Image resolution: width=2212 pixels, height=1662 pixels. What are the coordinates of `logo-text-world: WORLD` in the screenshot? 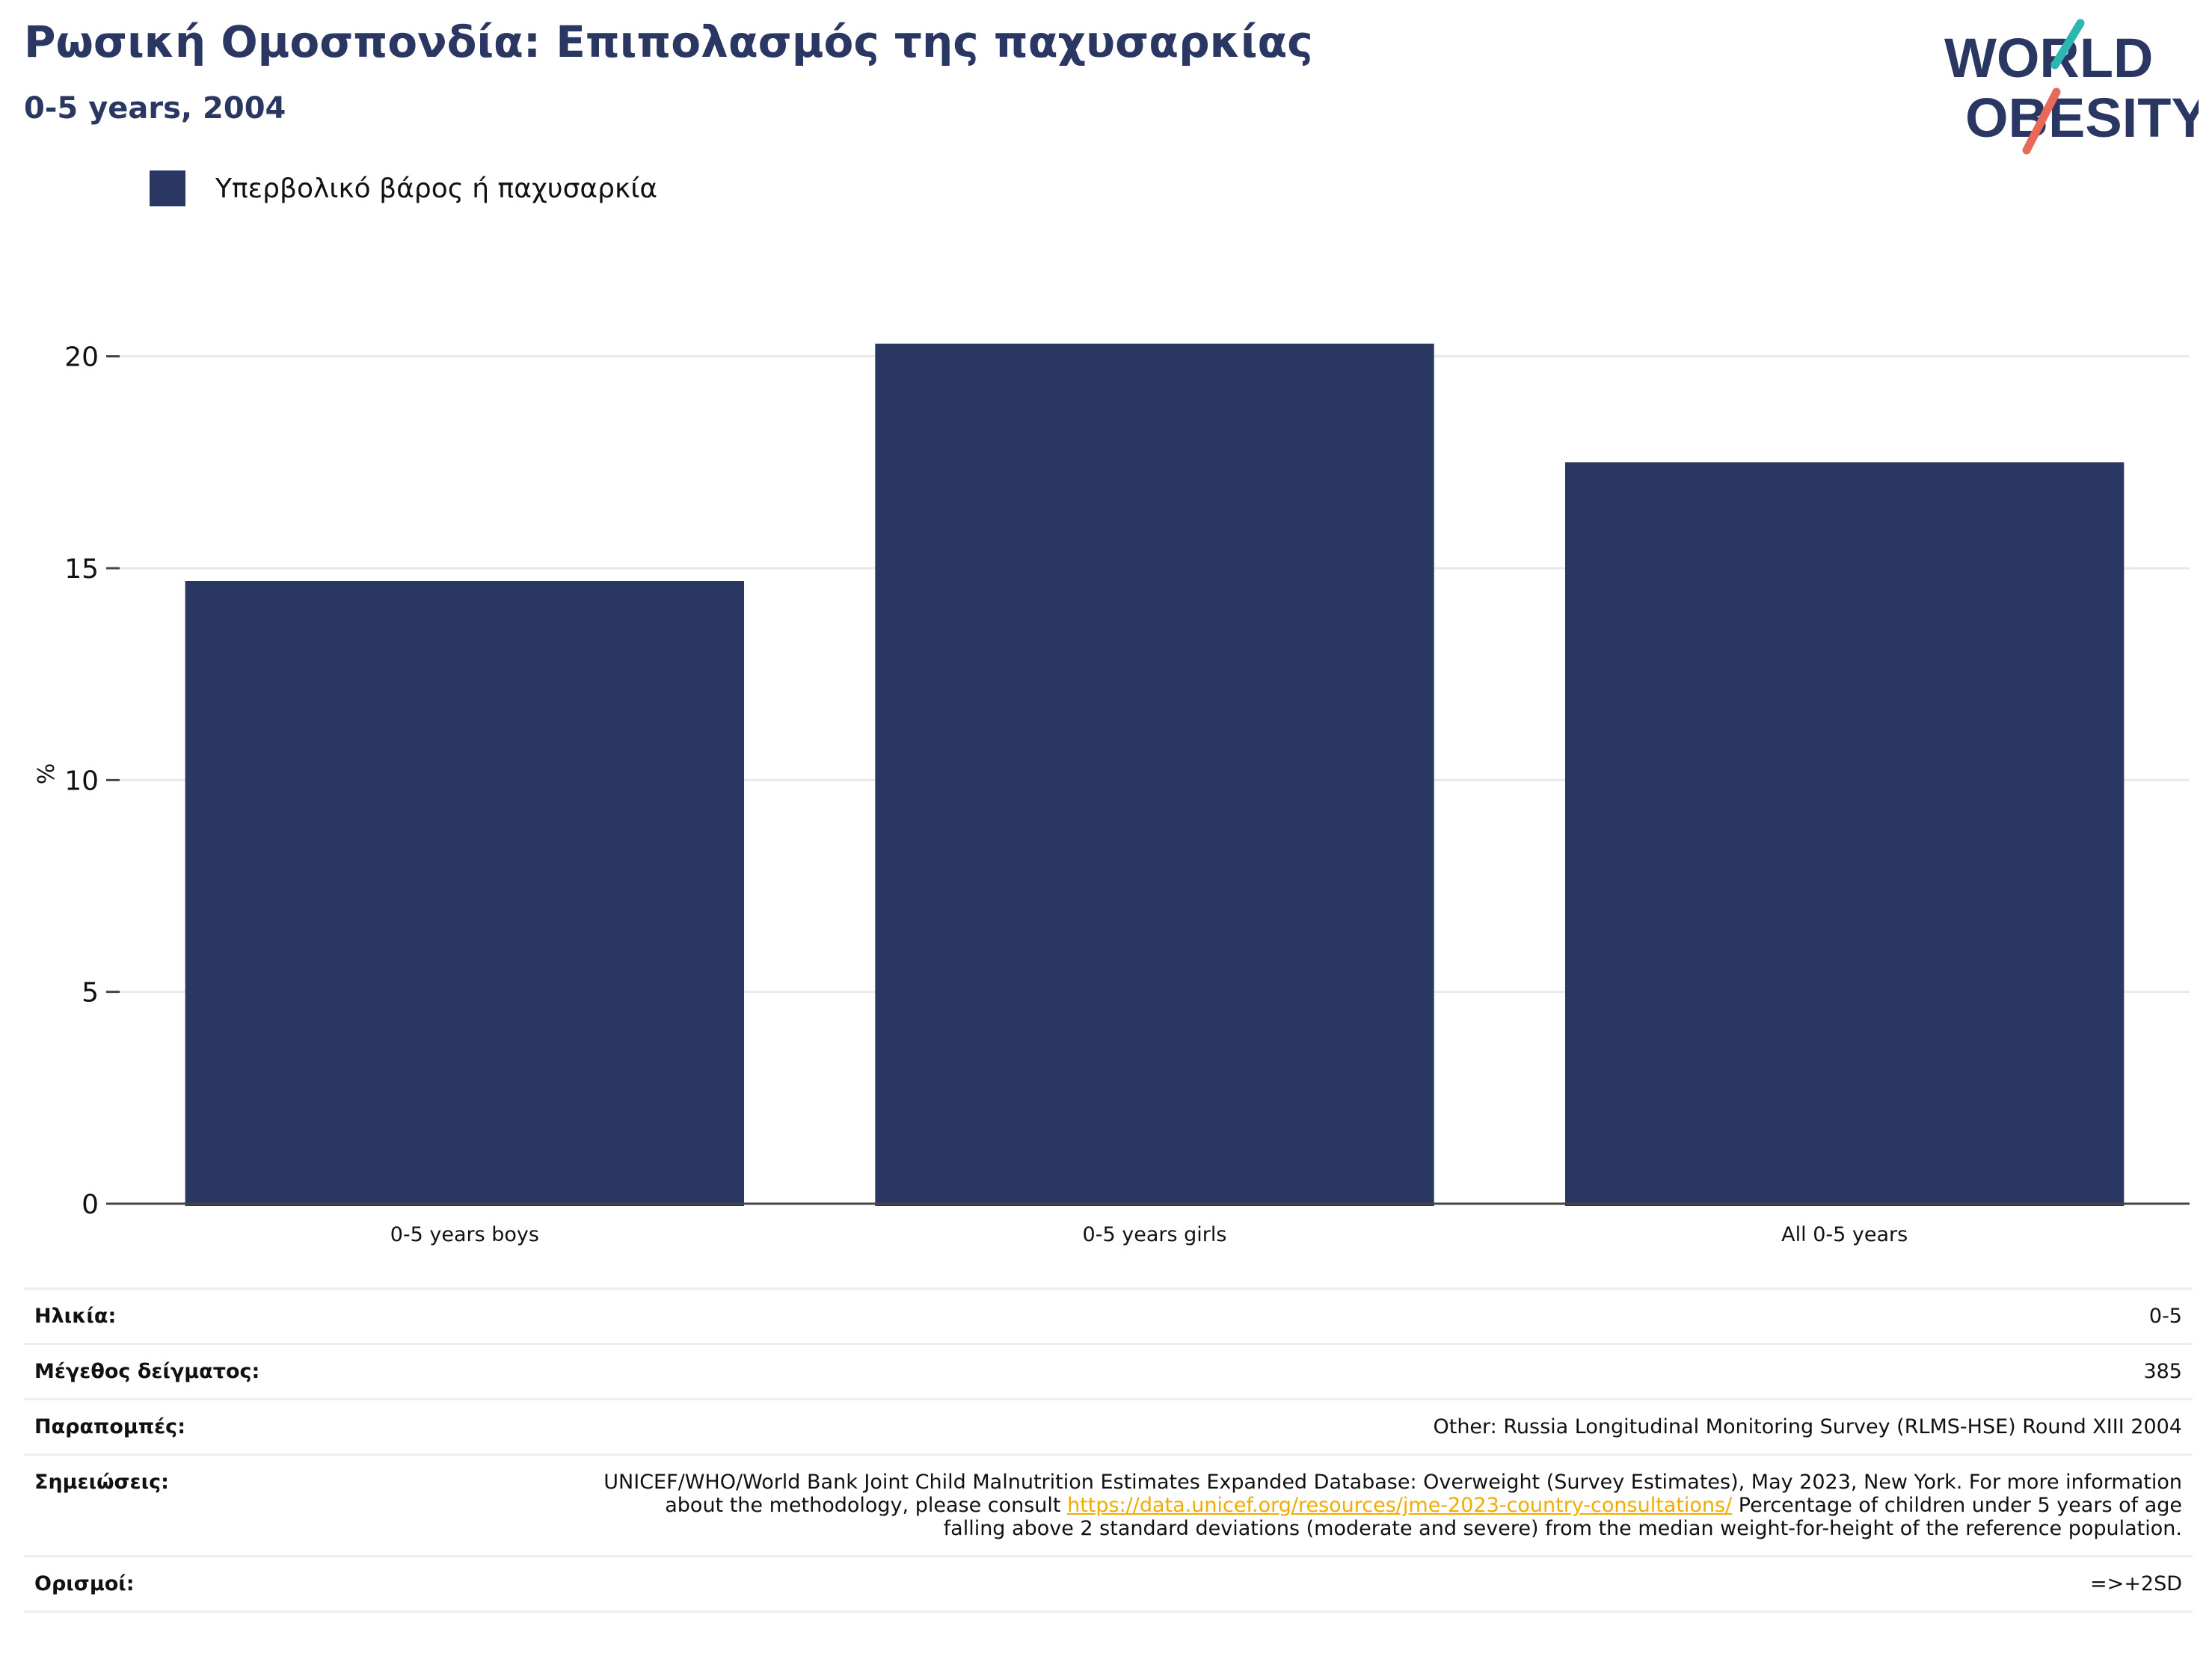 It's located at (2049, 58).